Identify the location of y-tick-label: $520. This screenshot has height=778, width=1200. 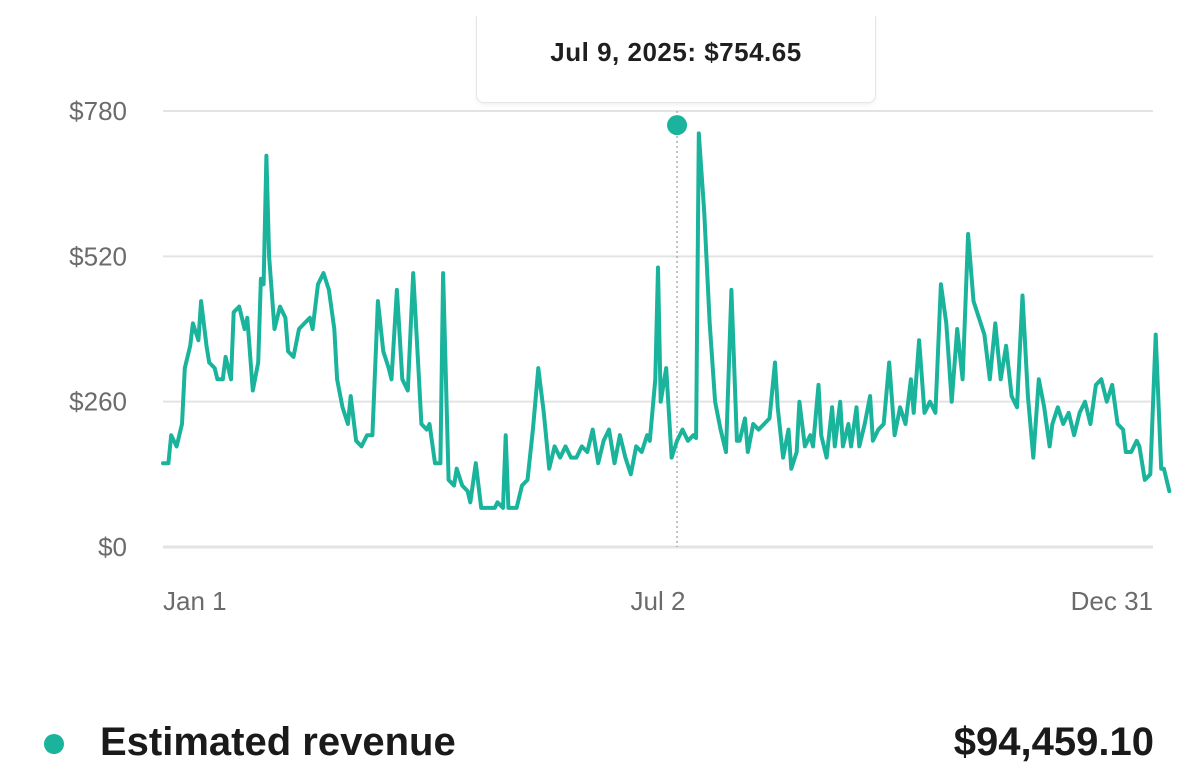
(98, 256).